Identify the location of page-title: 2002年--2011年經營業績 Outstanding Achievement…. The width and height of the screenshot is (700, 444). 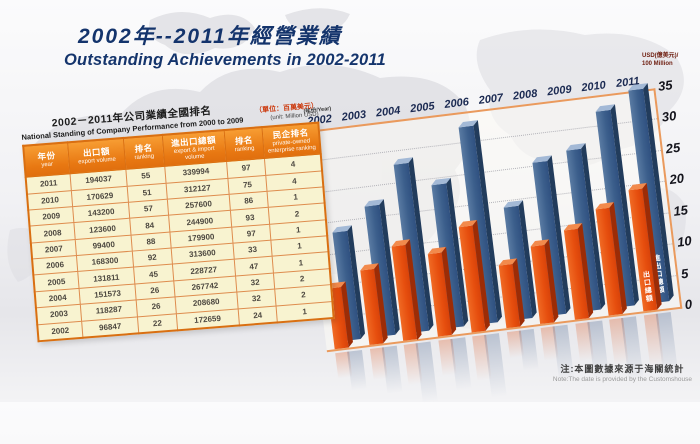
(225, 45).